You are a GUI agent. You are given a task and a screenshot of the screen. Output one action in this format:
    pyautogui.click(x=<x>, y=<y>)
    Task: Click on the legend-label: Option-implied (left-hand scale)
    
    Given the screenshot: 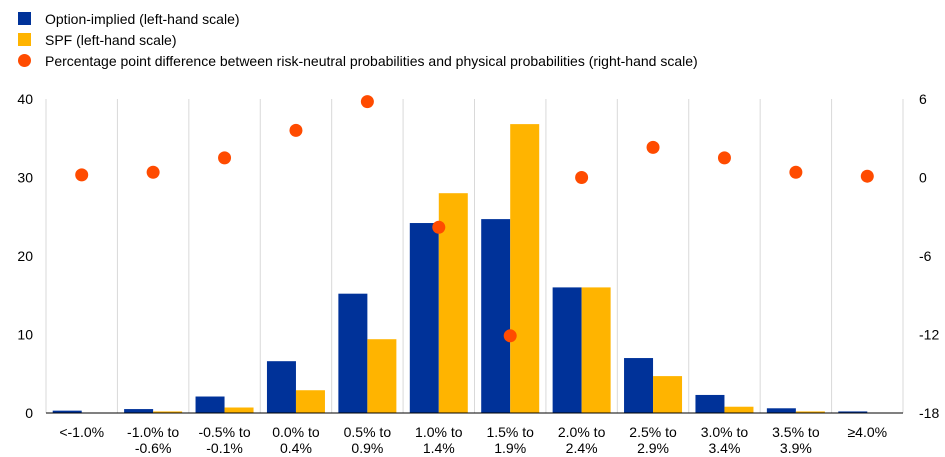 What is the action you would take?
    pyautogui.click(x=142, y=18)
    